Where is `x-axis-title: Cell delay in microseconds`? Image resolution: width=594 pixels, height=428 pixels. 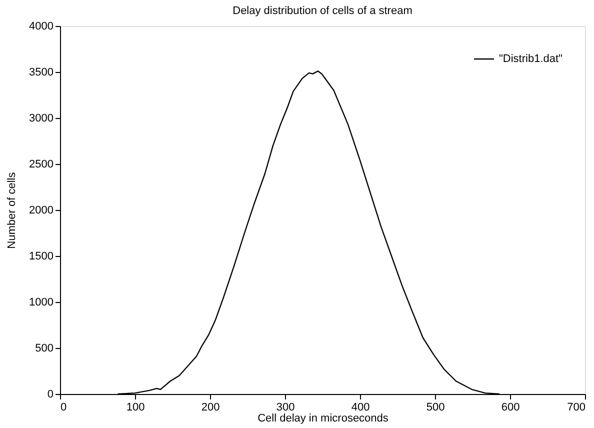
x-axis-title: Cell delay in microseconds is located at coordinates (323, 418).